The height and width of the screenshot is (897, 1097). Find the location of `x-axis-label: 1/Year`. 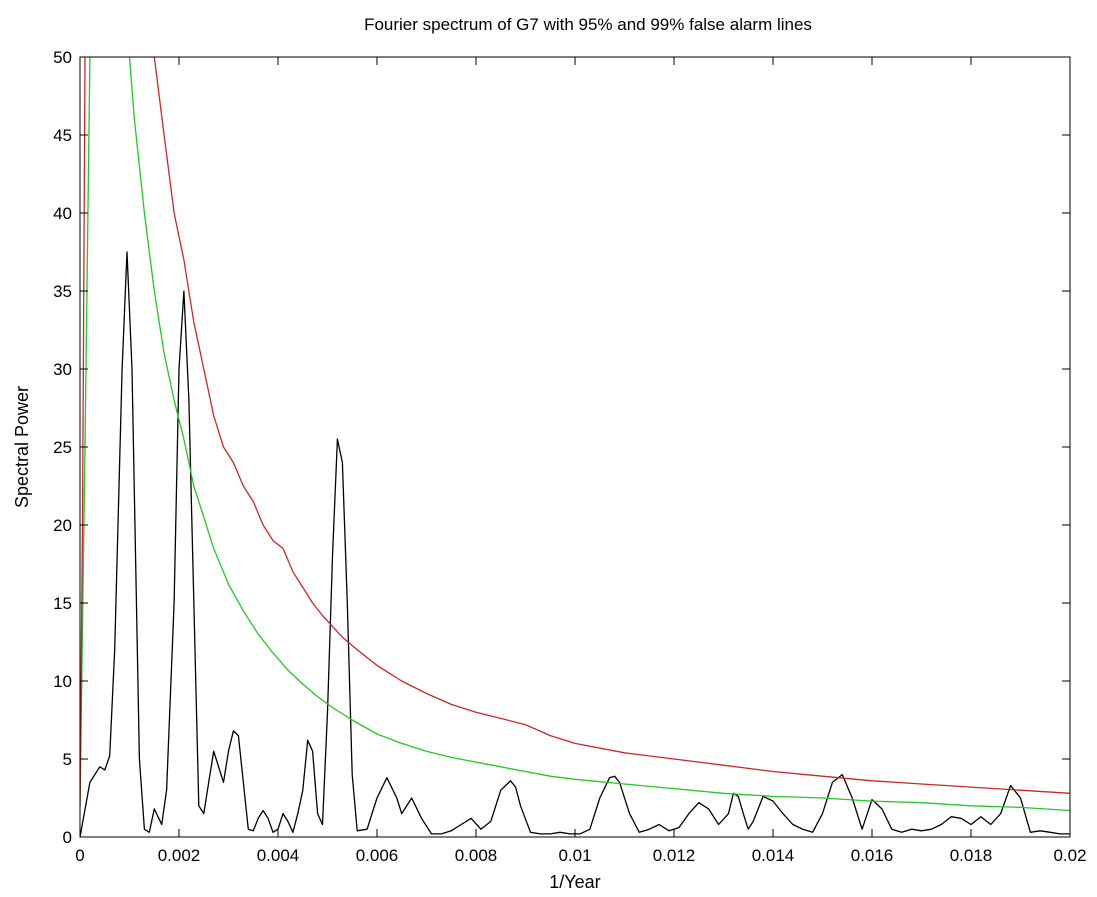

x-axis-label: 1/Year is located at coordinates (574, 882).